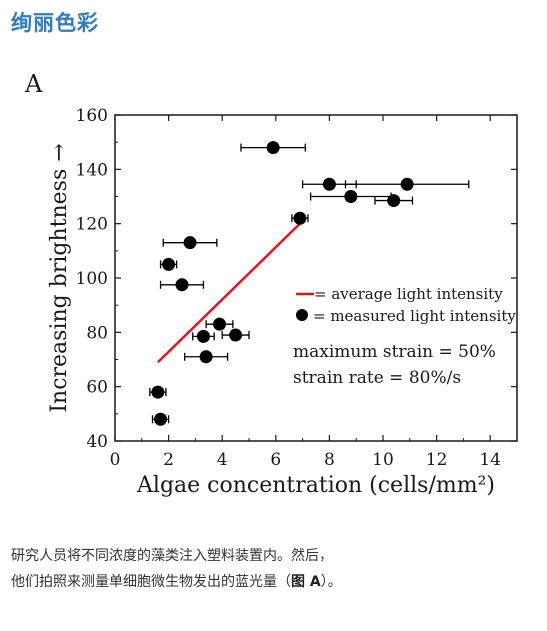 Image resolution: width=547 pixels, height=631 pixels. What do you see at coordinates (377, 378) in the screenshot?
I see `annotation-strain-rate: strain rate = 80%/s` at bounding box center [377, 378].